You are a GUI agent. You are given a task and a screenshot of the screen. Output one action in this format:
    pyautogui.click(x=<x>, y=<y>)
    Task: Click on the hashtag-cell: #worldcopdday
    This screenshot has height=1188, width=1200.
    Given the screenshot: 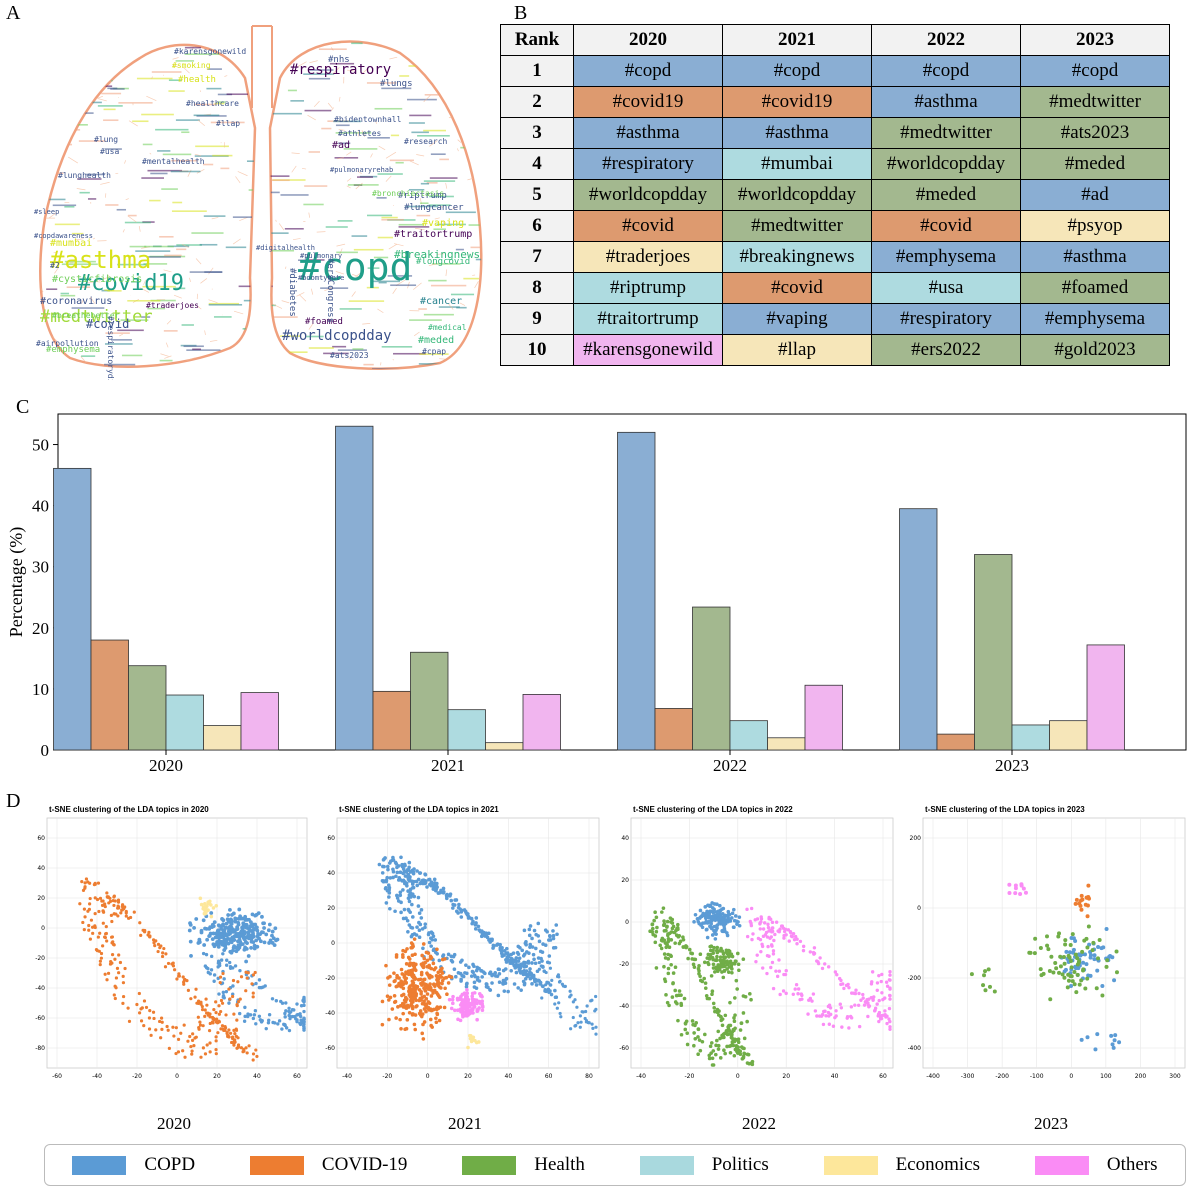 What is the action you would take?
    pyautogui.click(x=797, y=195)
    